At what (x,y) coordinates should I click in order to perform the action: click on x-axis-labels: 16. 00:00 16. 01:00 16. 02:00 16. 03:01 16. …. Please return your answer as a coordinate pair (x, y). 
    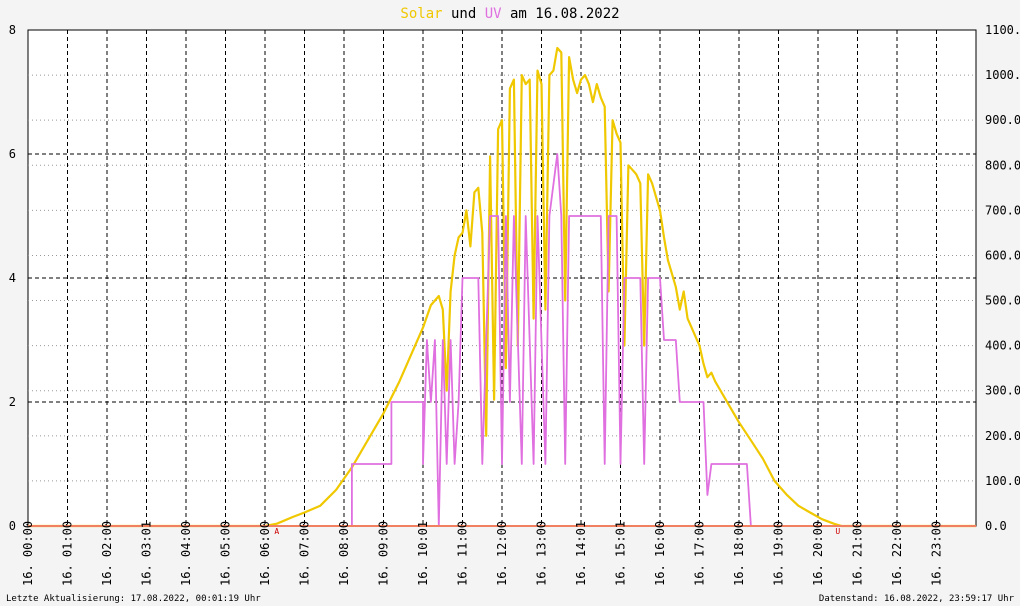
    Looking at the image, I should click on (482, 553).